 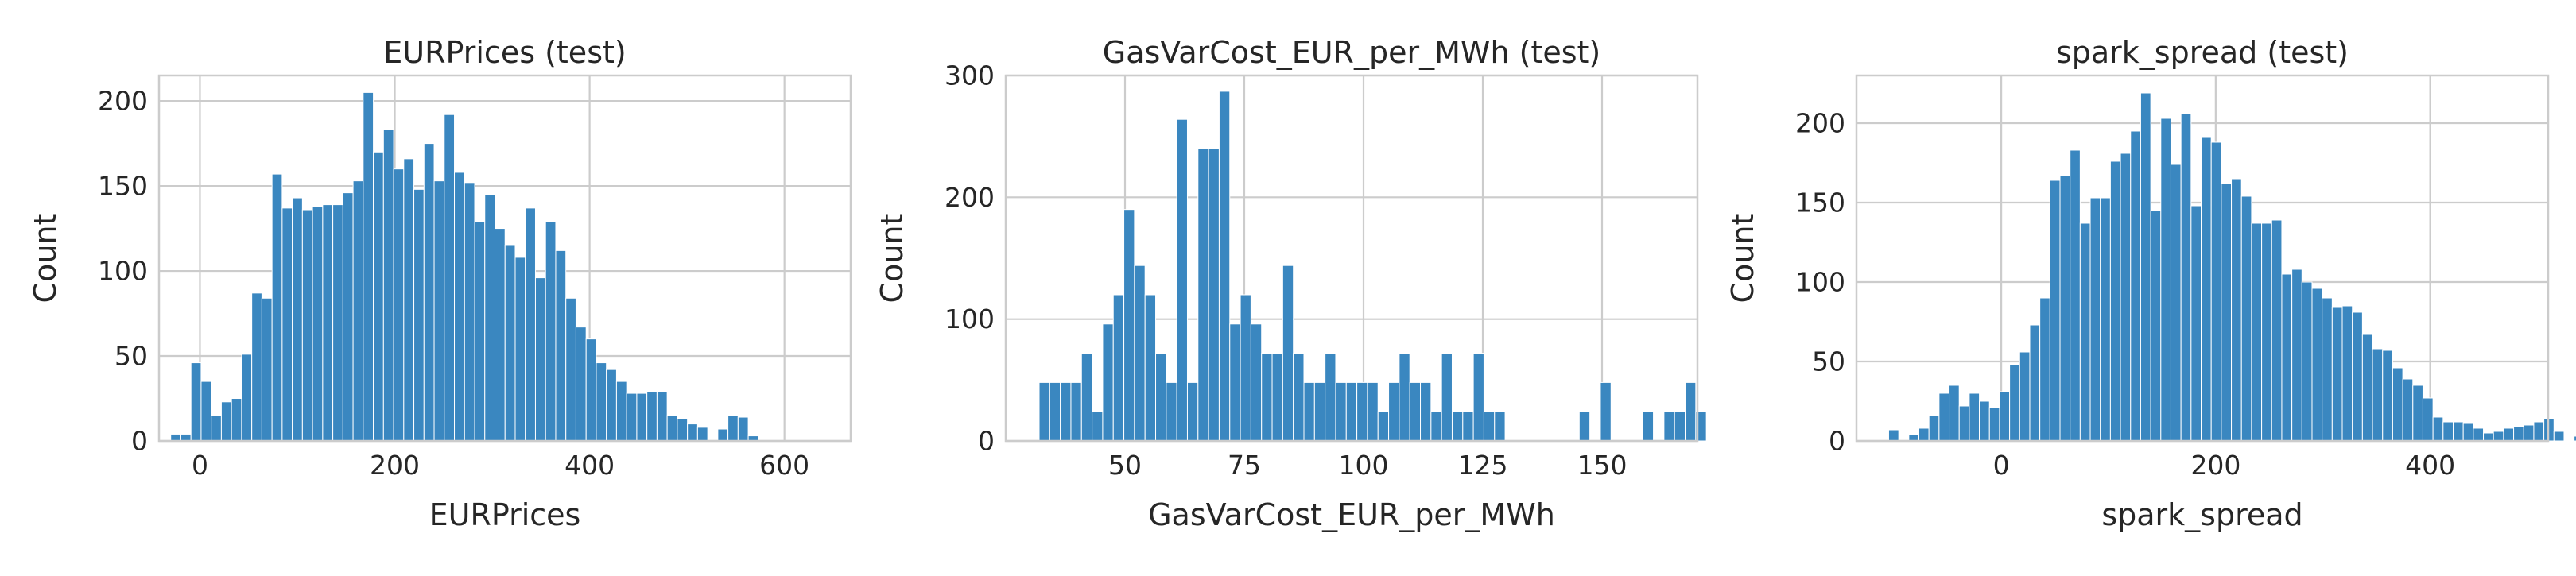 What do you see at coordinates (1125, 465) in the screenshot?
I see `x-tick-label: 50` at bounding box center [1125, 465].